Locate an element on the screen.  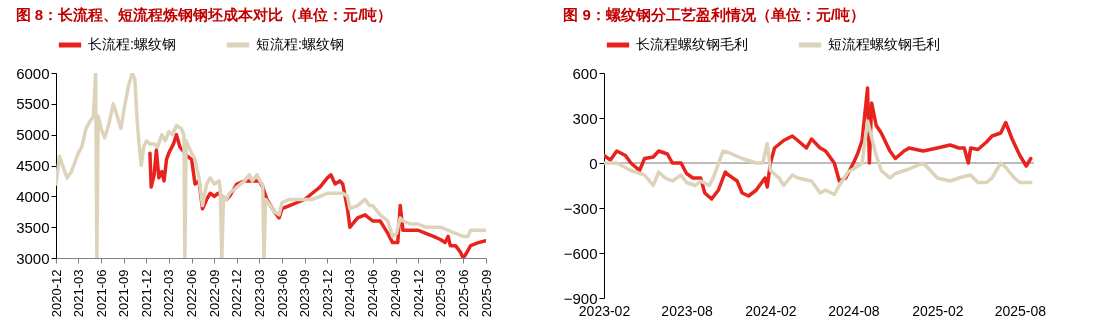
legend-label: 长流程:螺纹钢 is located at coordinates (132, 44).